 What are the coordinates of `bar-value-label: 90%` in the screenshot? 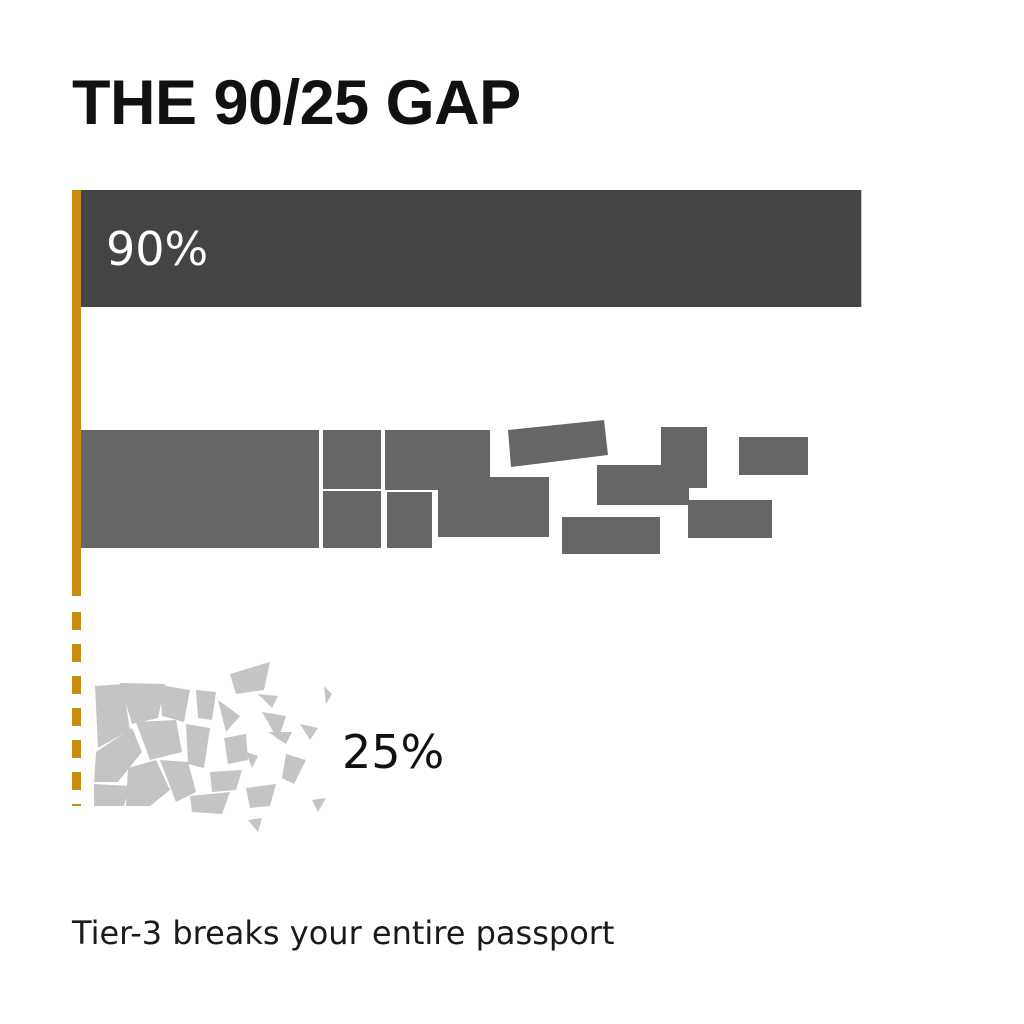 It's located at (157, 249).